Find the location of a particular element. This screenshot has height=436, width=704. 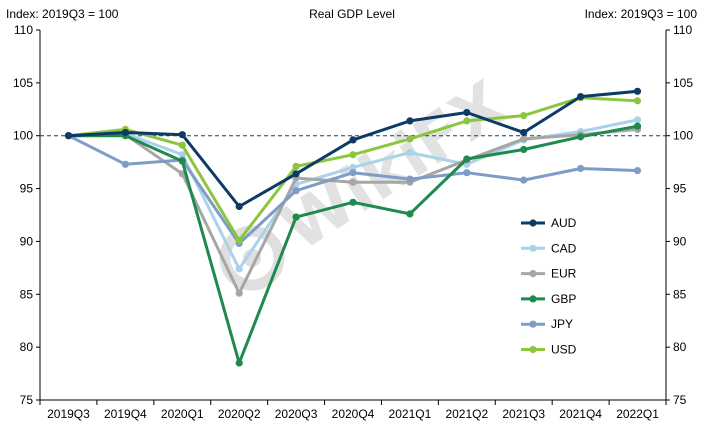

legend-label: USD is located at coordinates (564, 350).